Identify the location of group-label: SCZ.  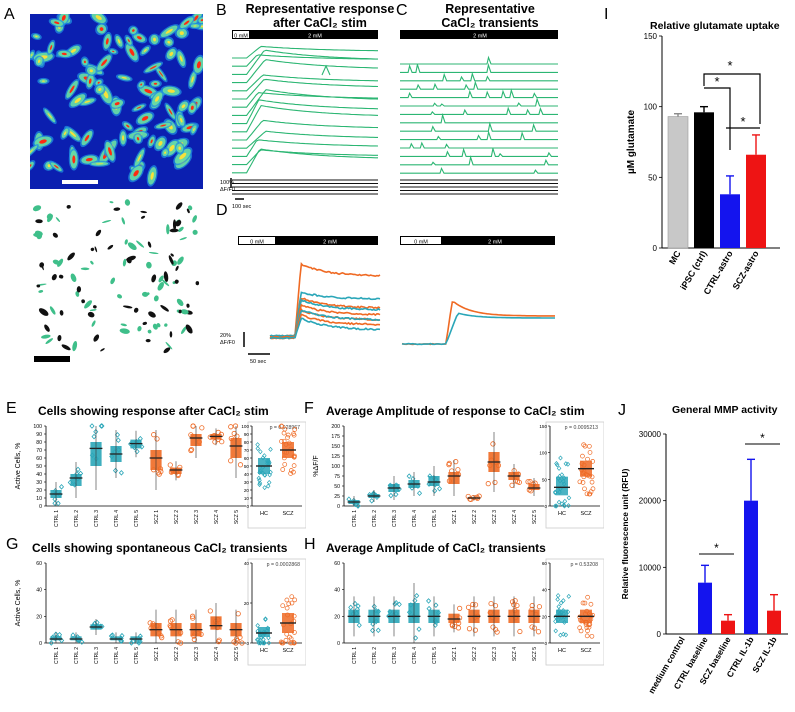
(587, 651).